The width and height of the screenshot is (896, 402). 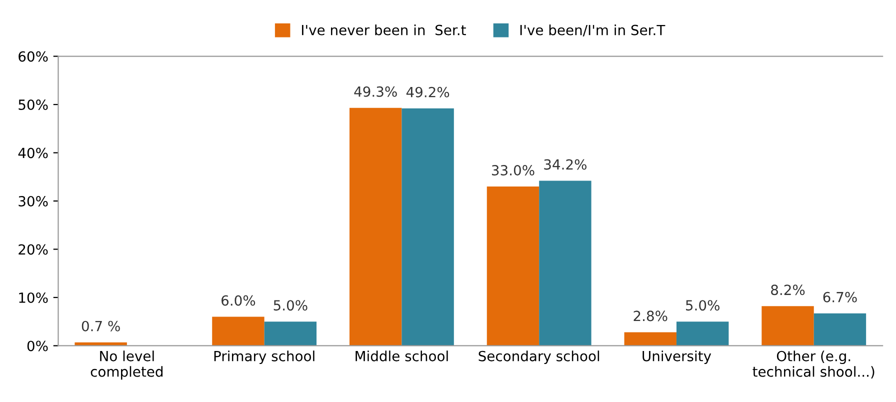 I want to click on x-tick-label: Primary school, so click(x=264, y=357).